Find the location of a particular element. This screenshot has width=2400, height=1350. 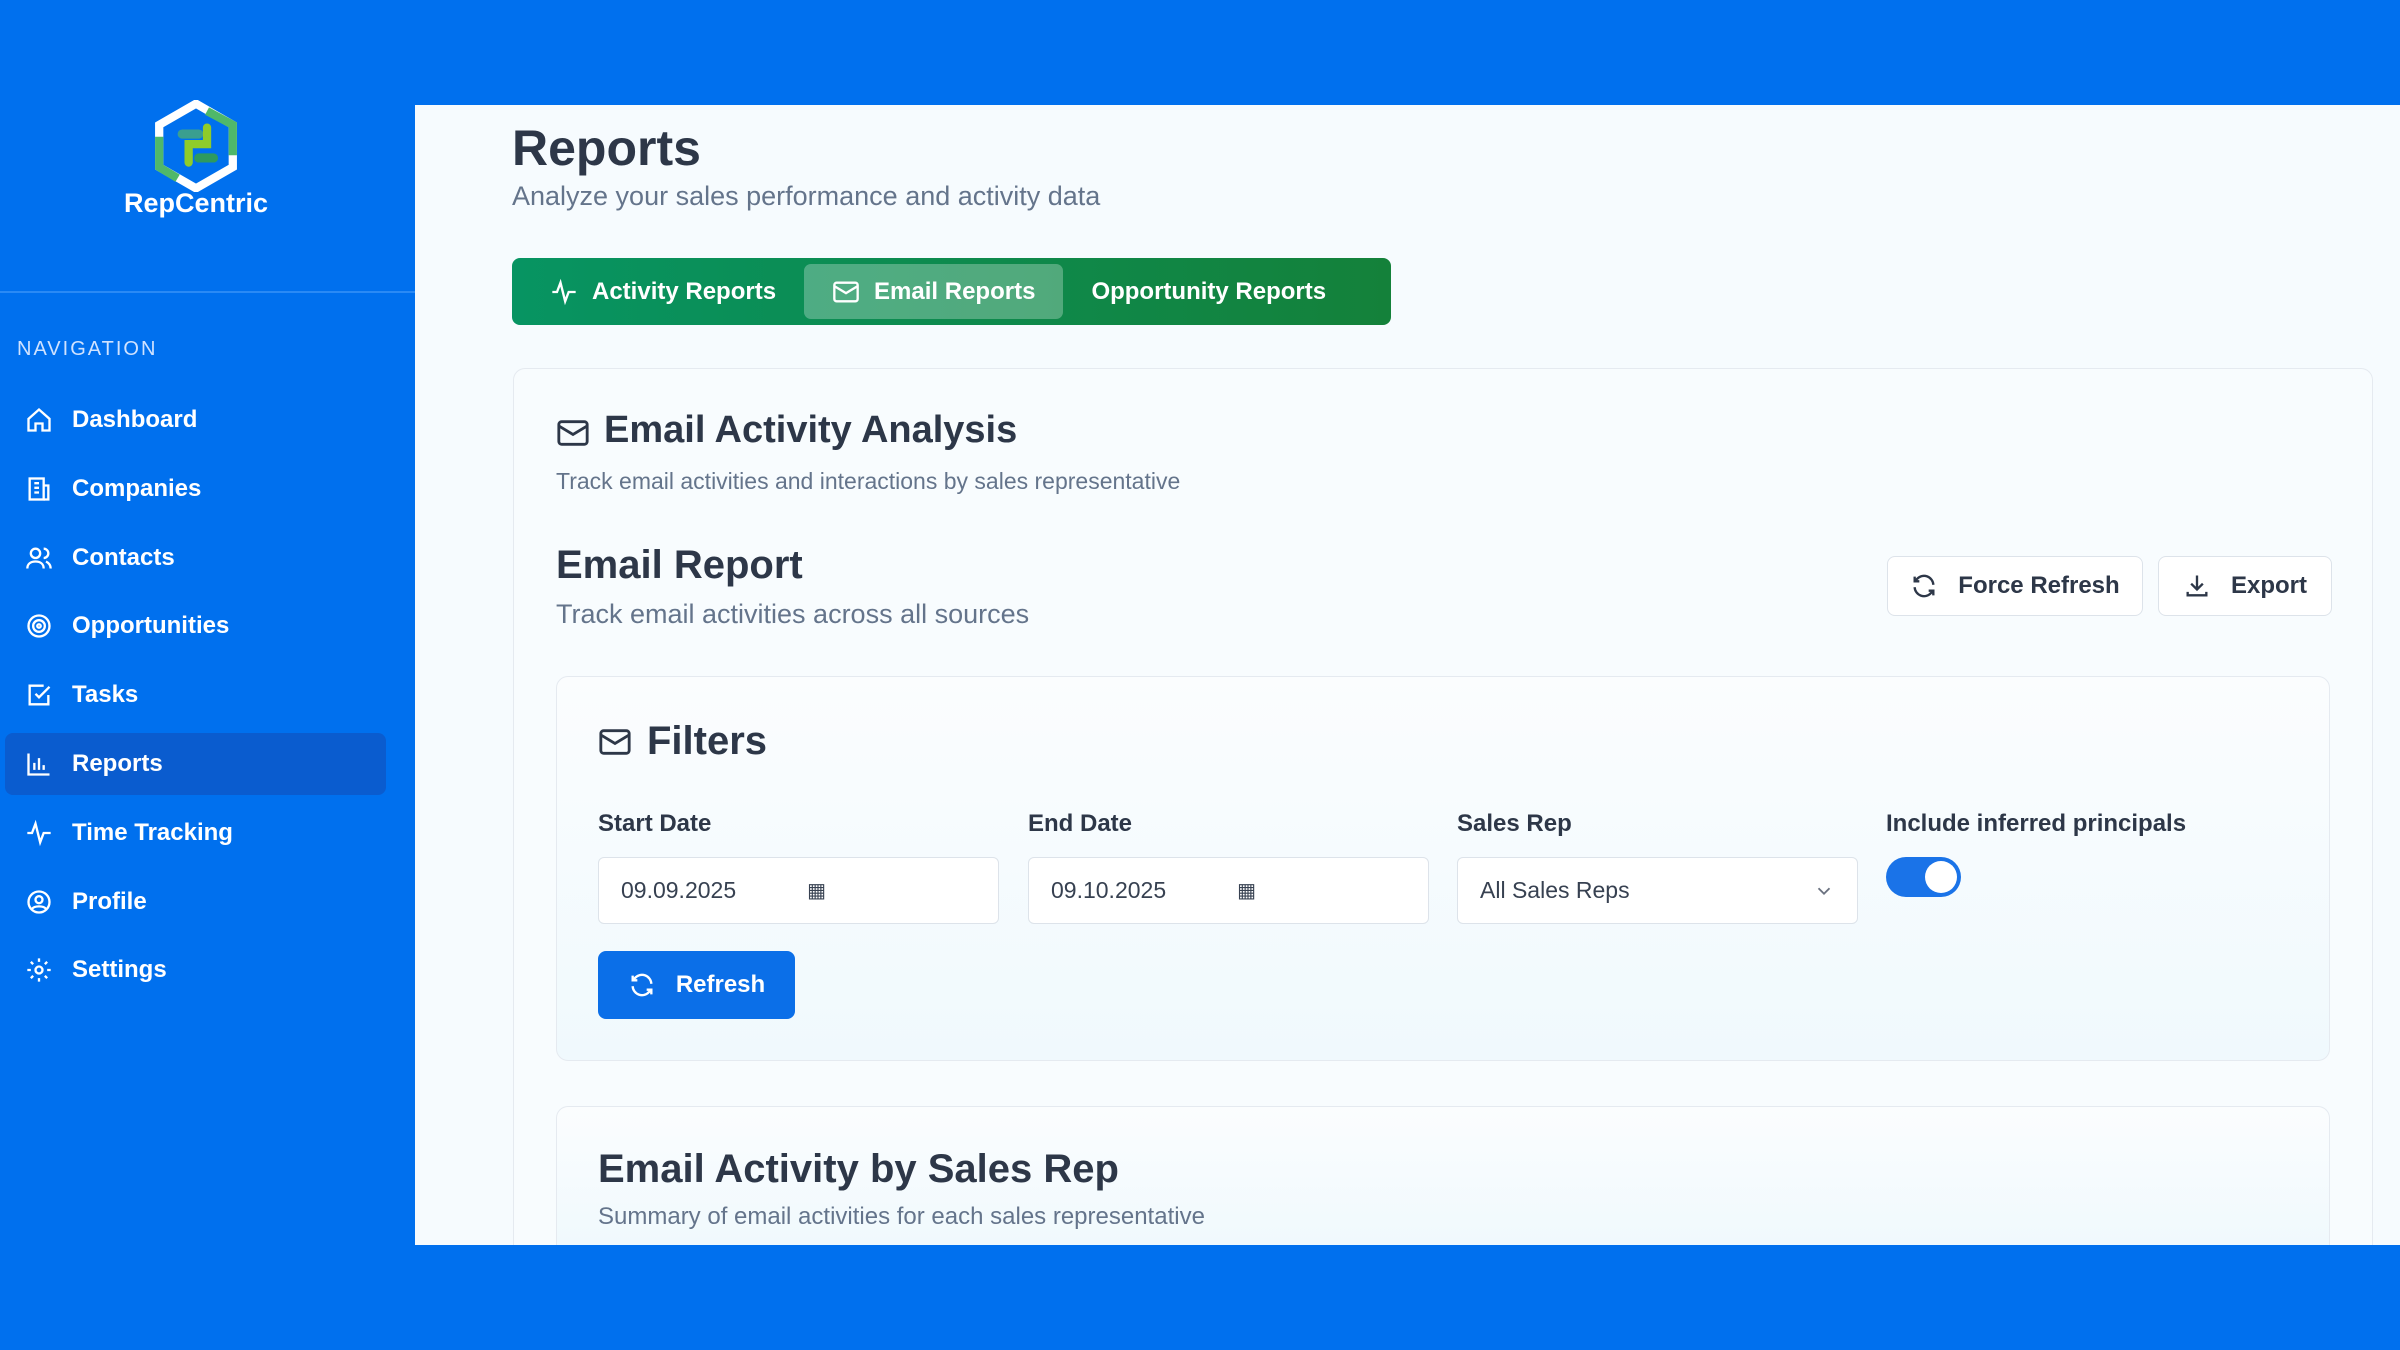

refresh-button: Refresh is located at coordinates (696, 985).